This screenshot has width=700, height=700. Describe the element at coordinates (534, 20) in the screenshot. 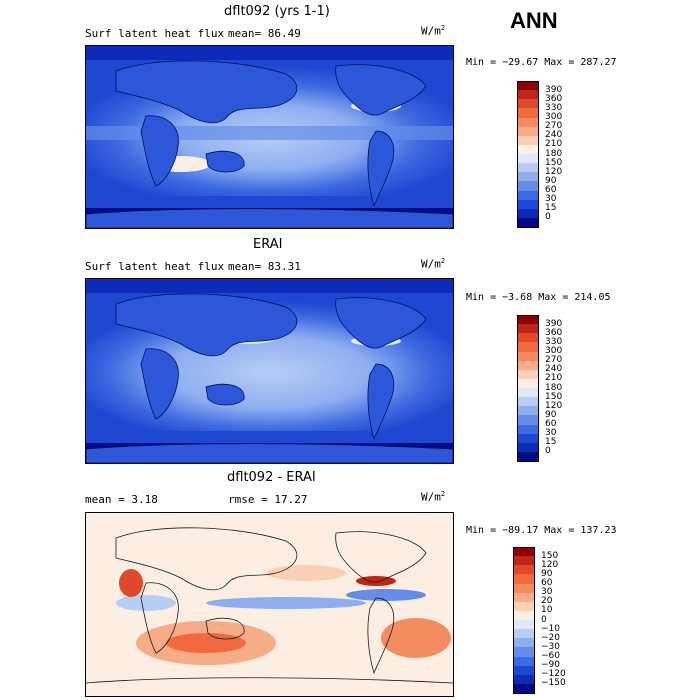

I see `season-label: ANN` at that location.